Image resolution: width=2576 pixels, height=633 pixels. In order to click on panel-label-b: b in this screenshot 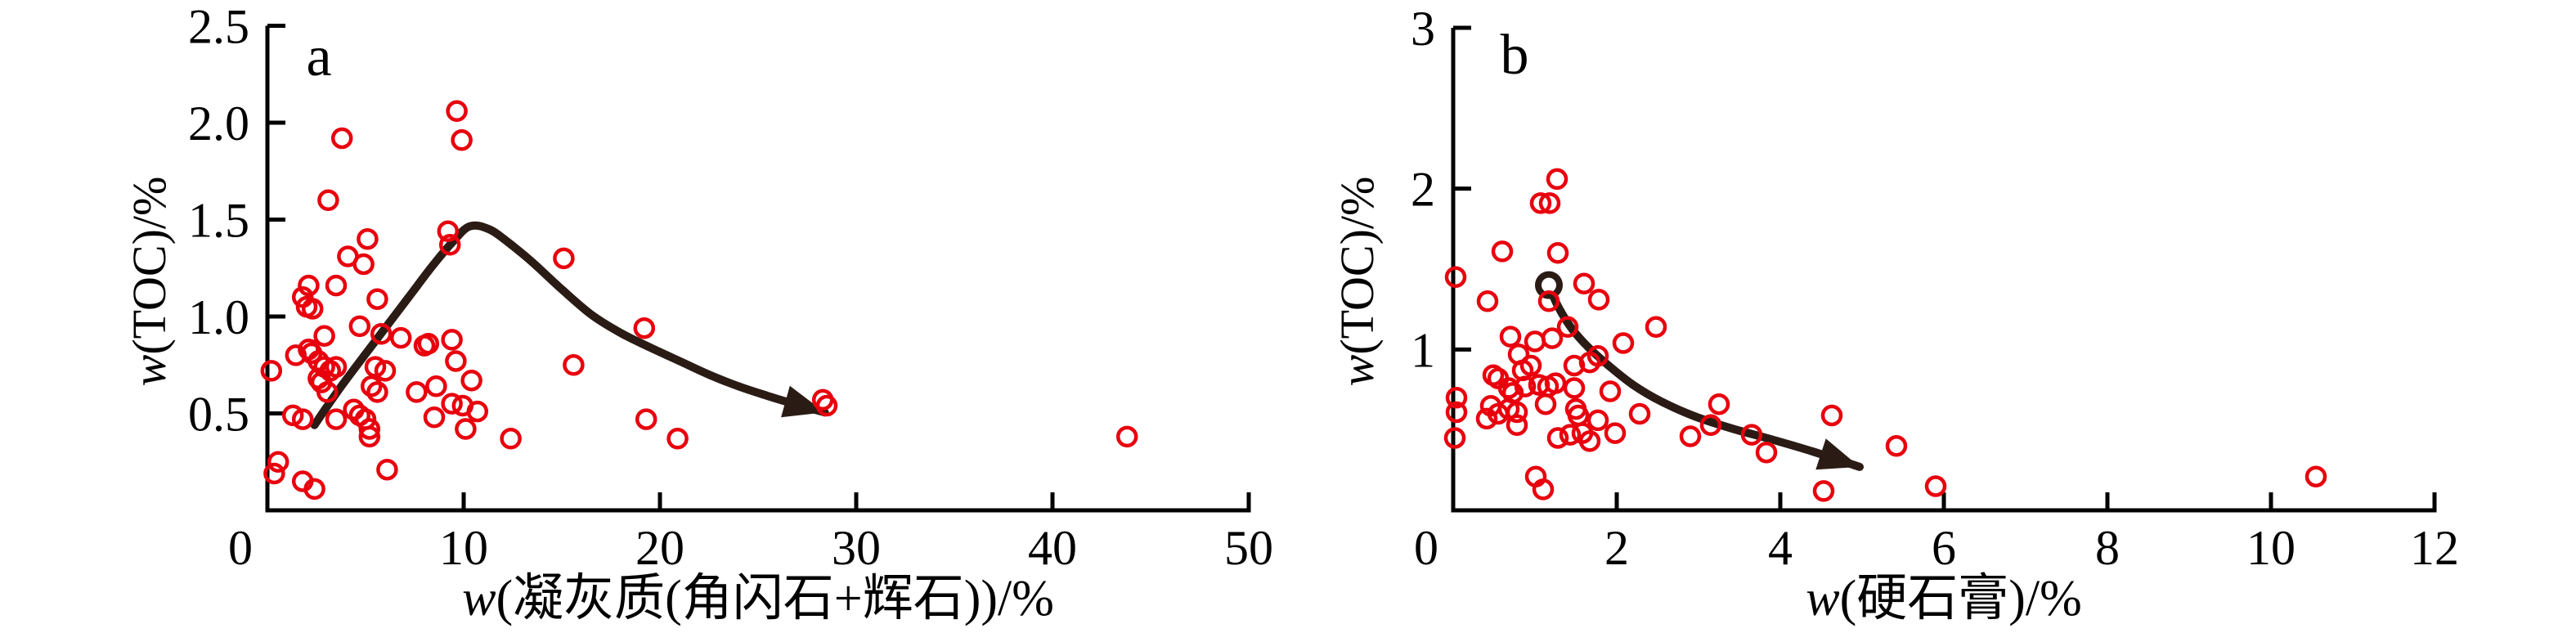, I will do `click(1515, 56)`.